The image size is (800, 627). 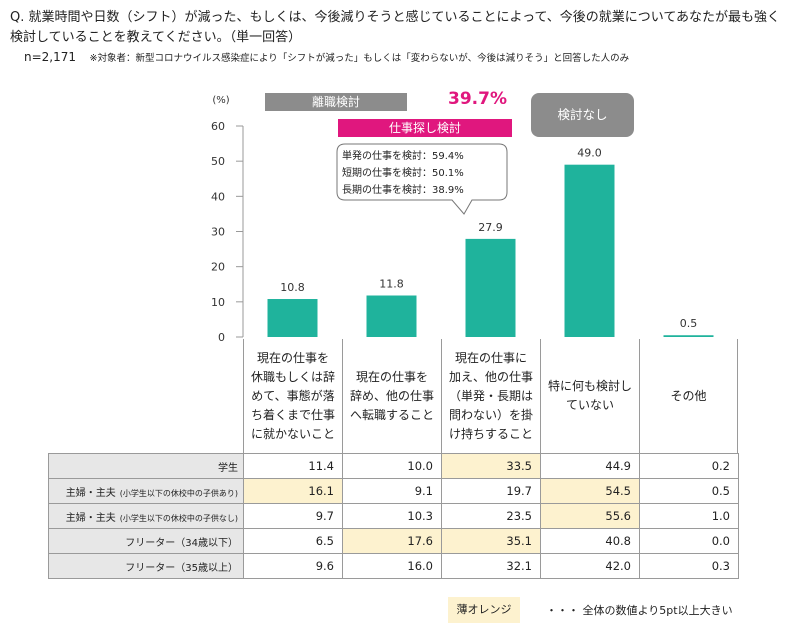 What do you see at coordinates (218, 161) in the screenshot?
I see `y-tick-label: 50` at bounding box center [218, 161].